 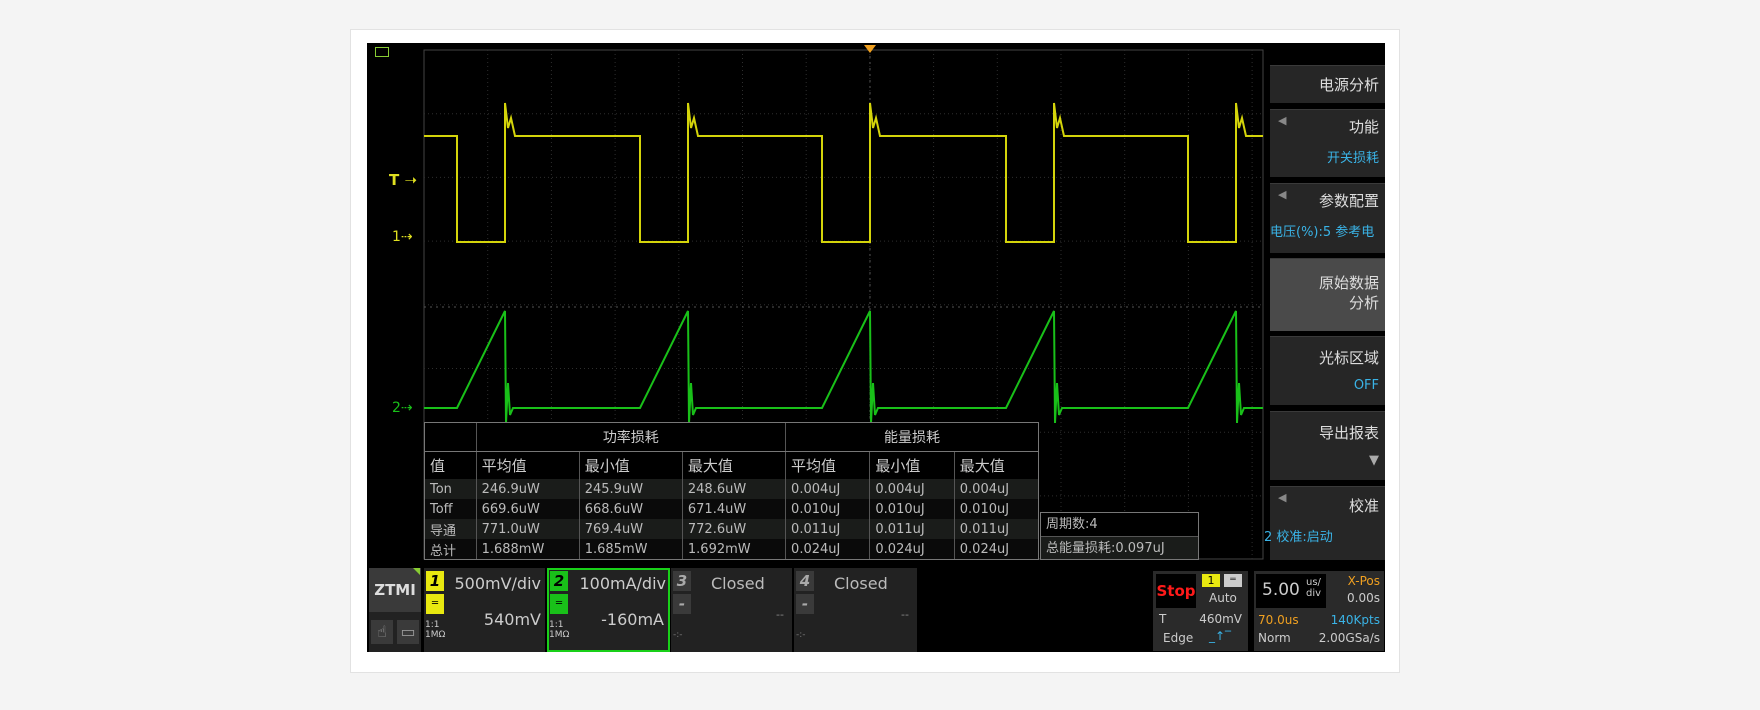 What do you see at coordinates (678, 635) in the screenshot?
I see `ch3-probe: -:-` at bounding box center [678, 635].